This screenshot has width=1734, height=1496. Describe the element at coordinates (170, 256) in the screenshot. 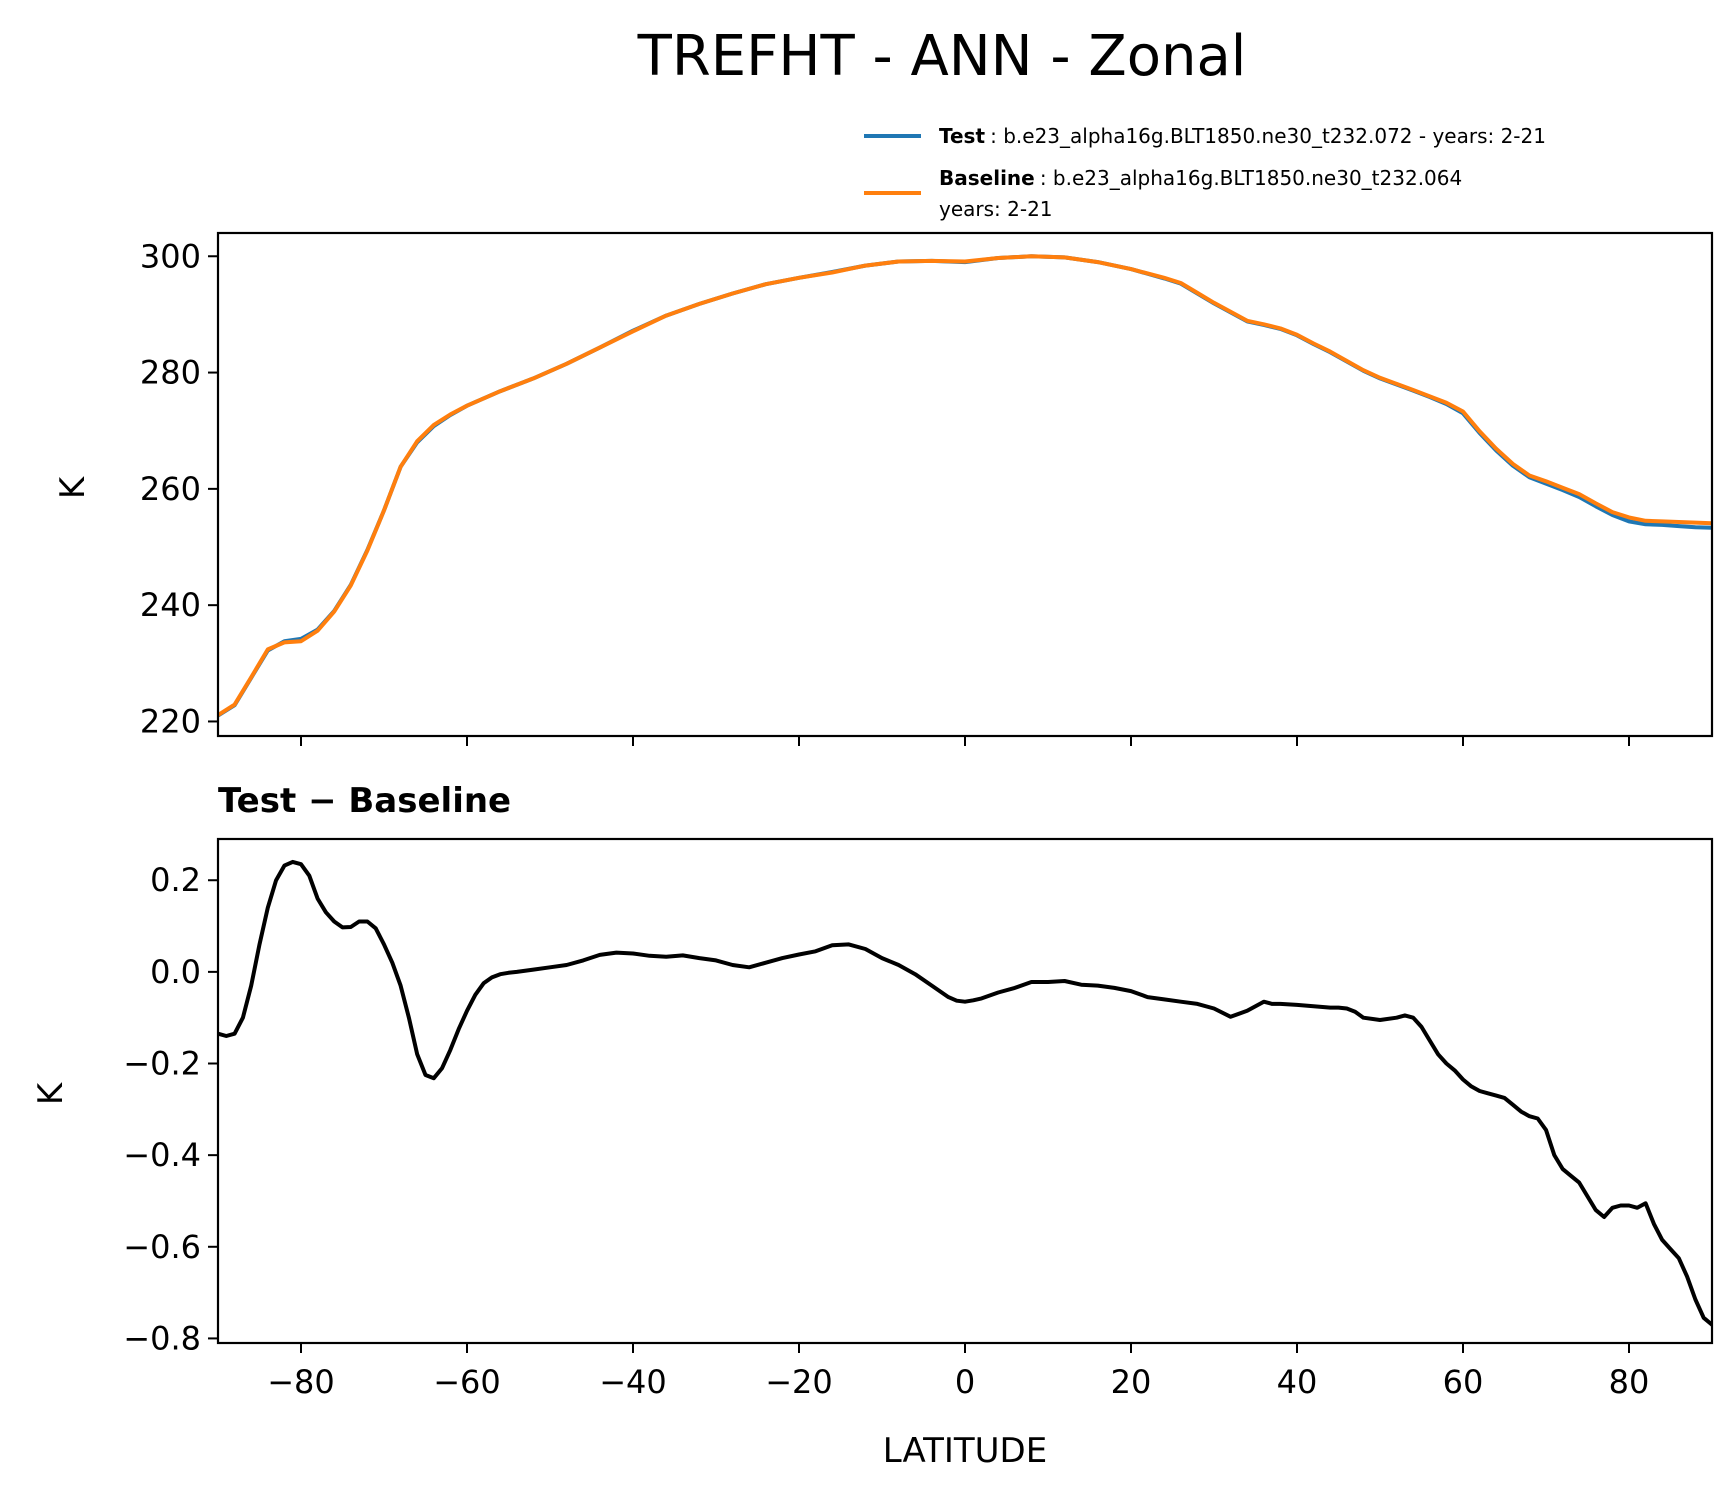

I see `y-tick-label: 300` at that location.